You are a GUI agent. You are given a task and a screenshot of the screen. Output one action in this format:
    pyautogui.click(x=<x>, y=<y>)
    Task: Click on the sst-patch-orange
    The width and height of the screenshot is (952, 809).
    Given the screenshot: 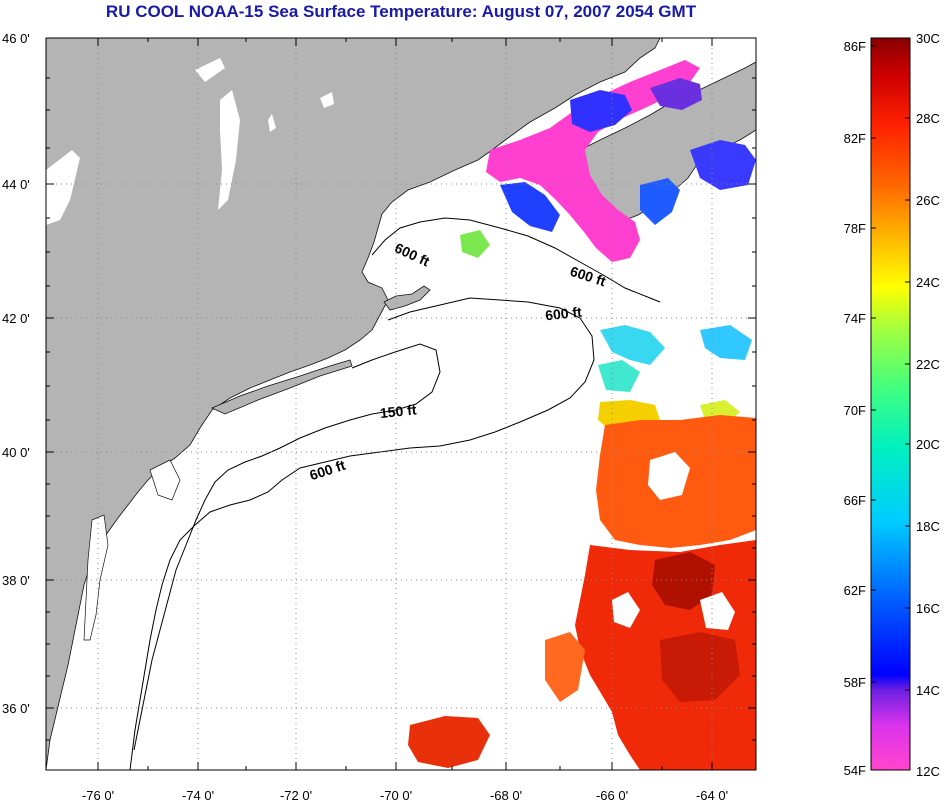 What is the action you would take?
    pyautogui.click(x=565, y=667)
    